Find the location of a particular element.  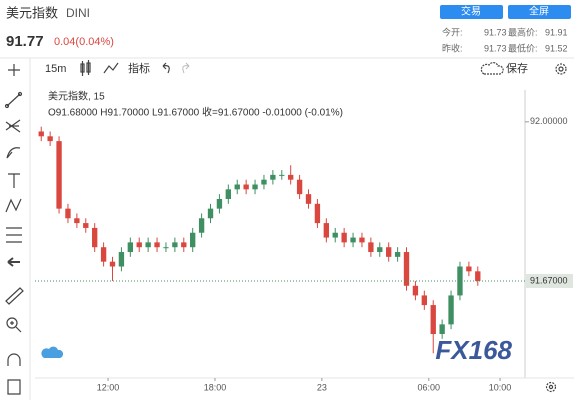

settings-icon is located at coordinates (561, 69).